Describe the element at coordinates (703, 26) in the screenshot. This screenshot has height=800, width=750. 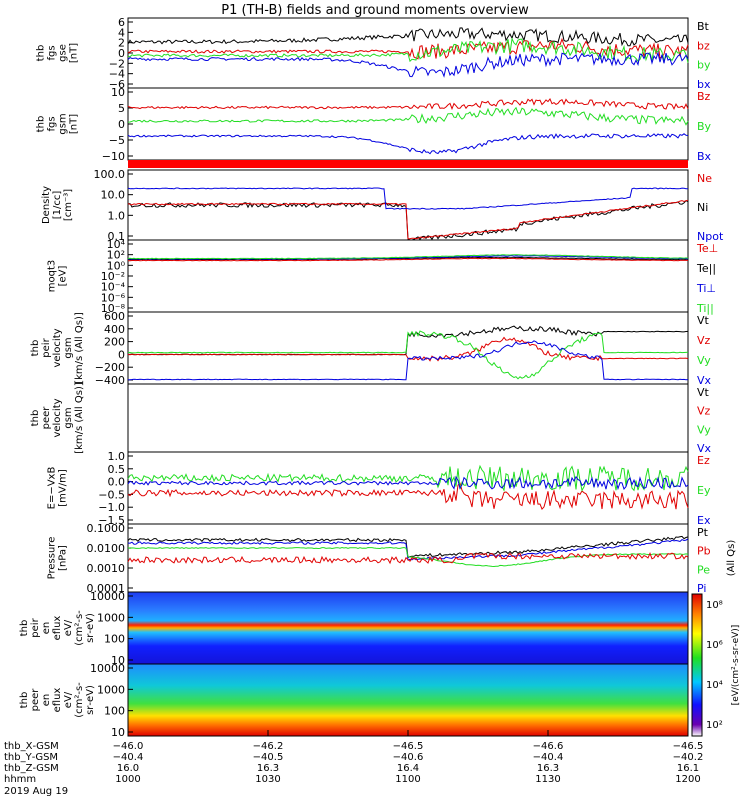
I see `legend-label: Bt` at that location.